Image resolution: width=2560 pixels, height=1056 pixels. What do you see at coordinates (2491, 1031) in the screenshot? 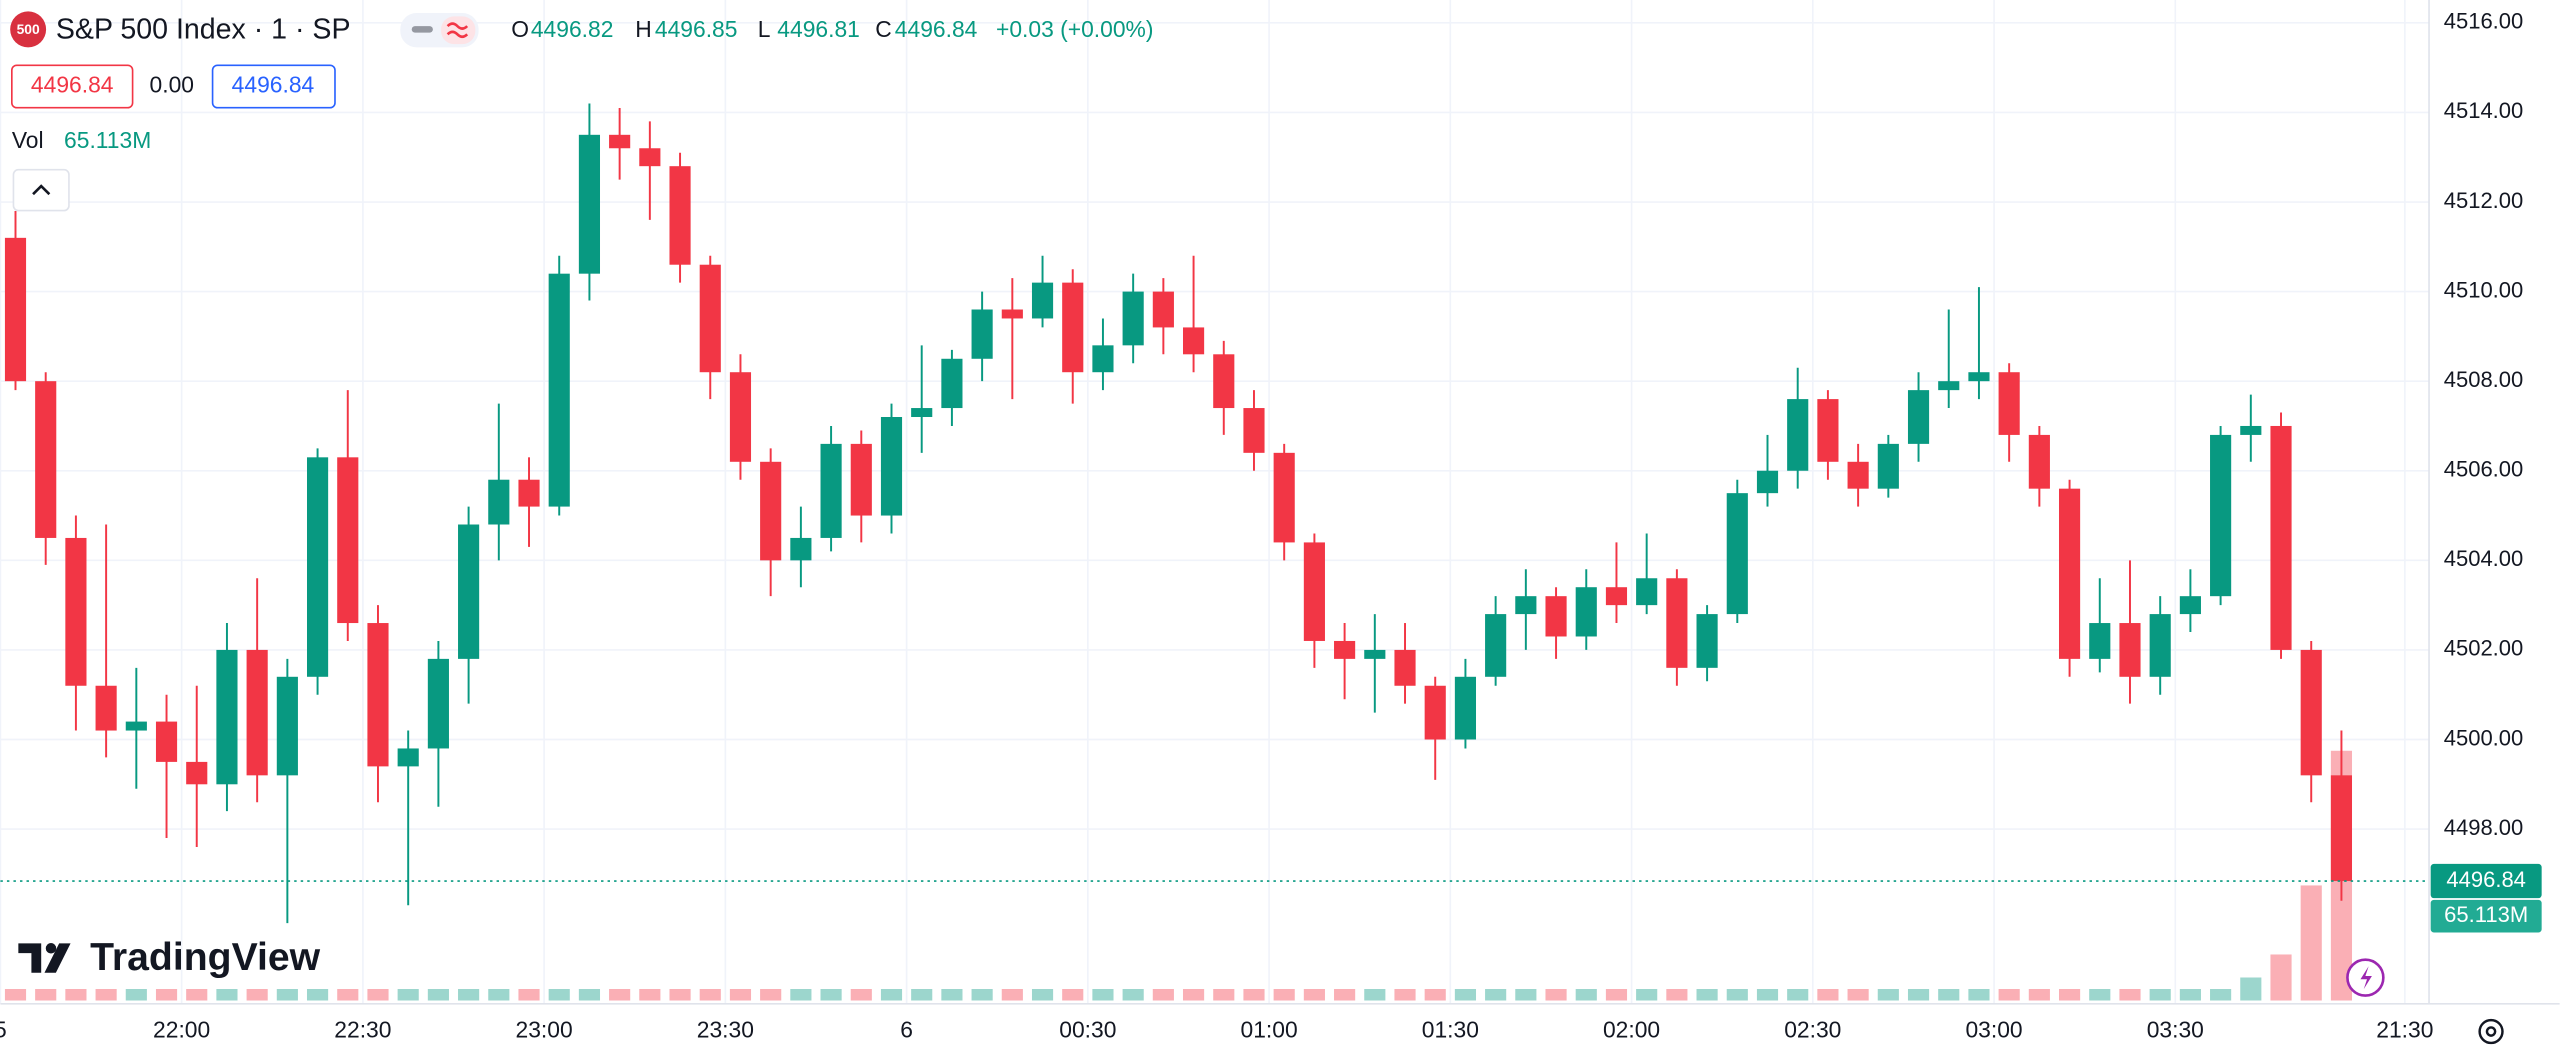
I see `settings-button` at bounding box center [2491, 1031].